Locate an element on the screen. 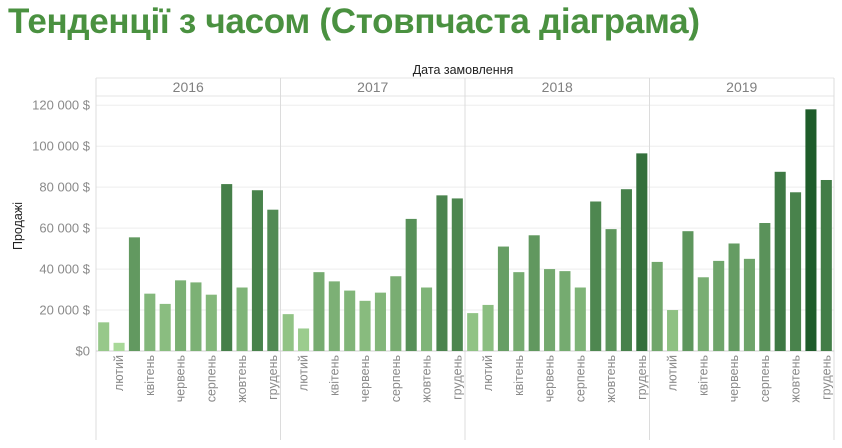  year-header-label: 2018 is located at coordinates (557, 87).